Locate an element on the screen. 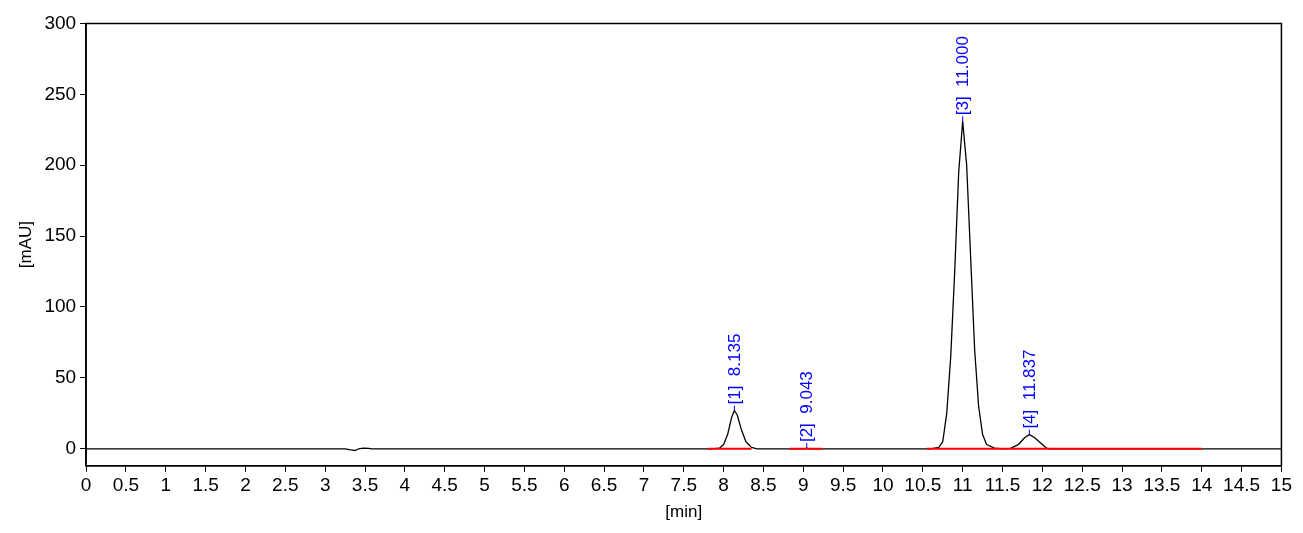  y-axis-title: [mAU] is located at coordinates (25, 244).